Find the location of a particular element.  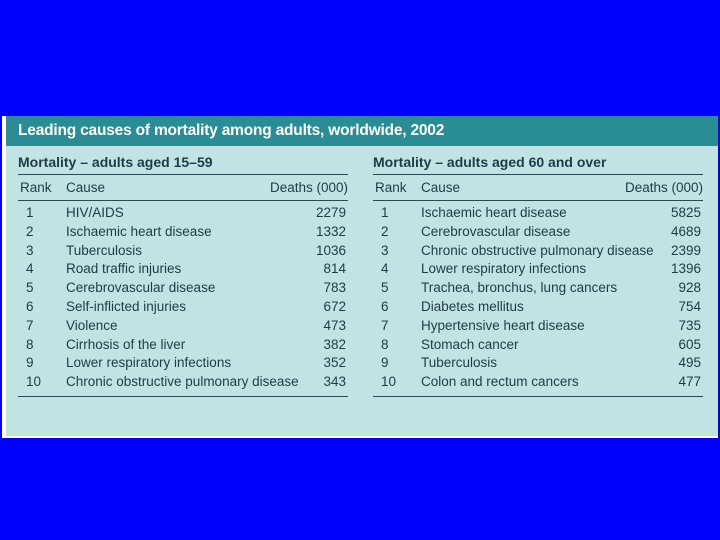

deaths-cell: 5825 is located at coordinates (685, 212).